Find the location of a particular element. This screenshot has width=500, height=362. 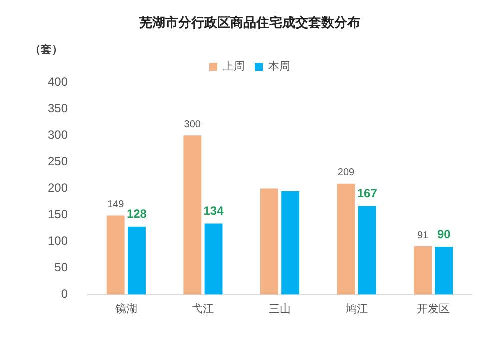

y-tick-label: 100 is located at coordinates (58, 241).